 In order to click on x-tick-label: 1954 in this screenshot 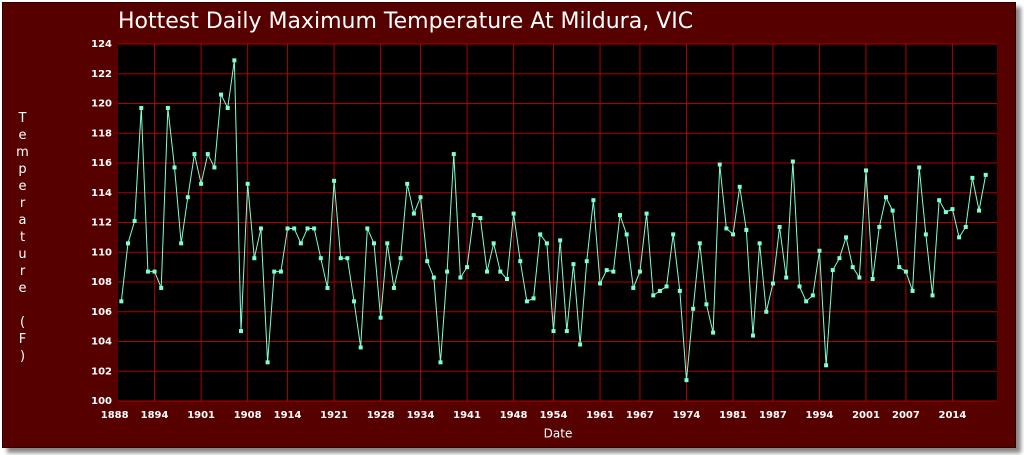, I will do `click(554, 415)`.